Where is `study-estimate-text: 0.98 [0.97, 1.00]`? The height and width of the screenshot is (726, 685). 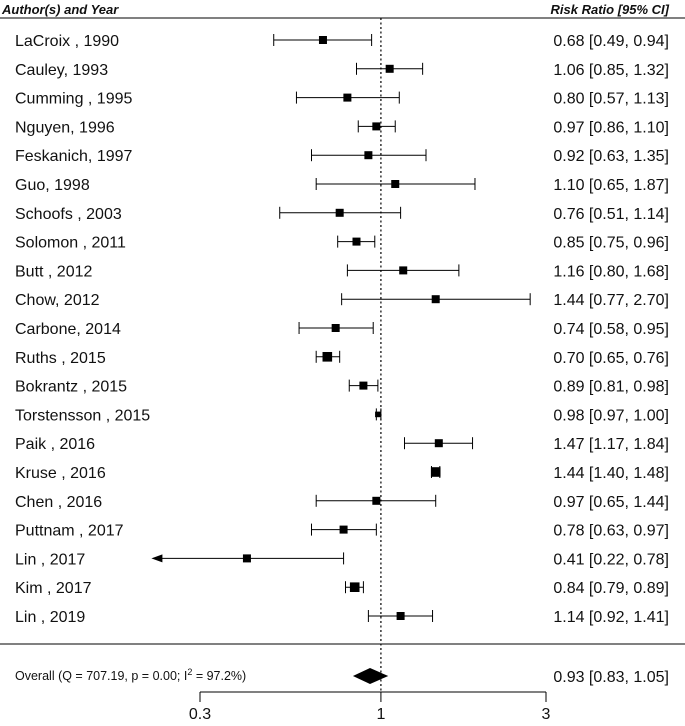 study-estimate-text: 0.98 [0.97, 1.00] is located at coordinates (611, 415).